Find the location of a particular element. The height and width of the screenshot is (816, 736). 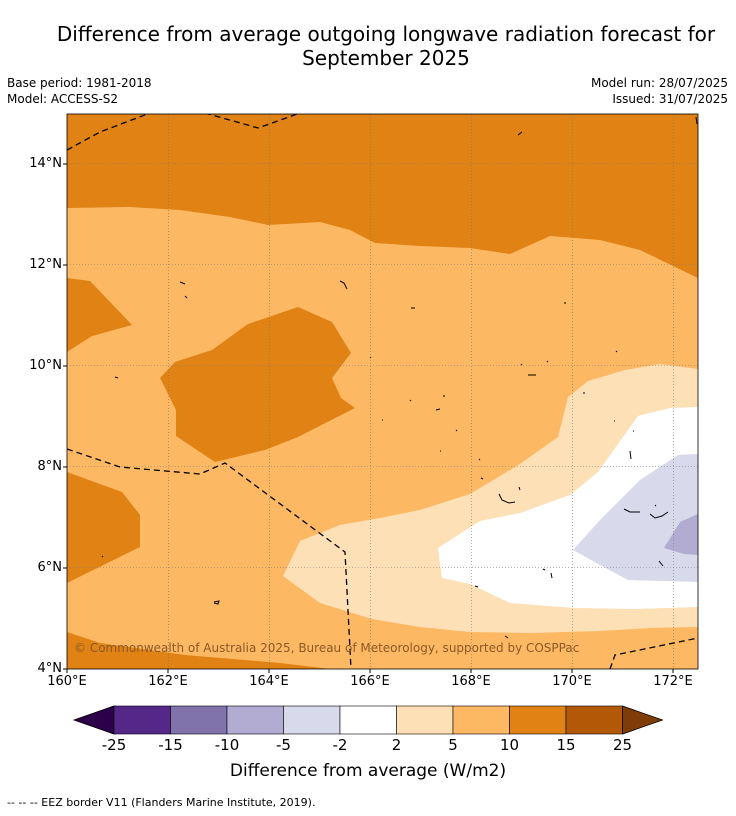

field-neg2-neg5 is located at coordinates (635, 518).